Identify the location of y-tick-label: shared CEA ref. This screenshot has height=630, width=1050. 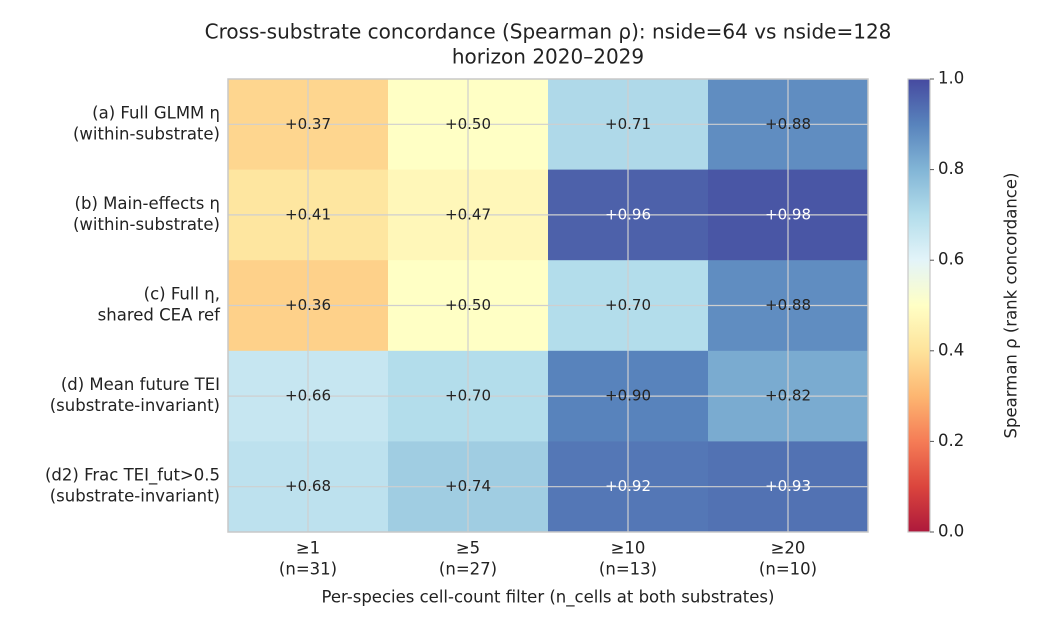
(160, 315).